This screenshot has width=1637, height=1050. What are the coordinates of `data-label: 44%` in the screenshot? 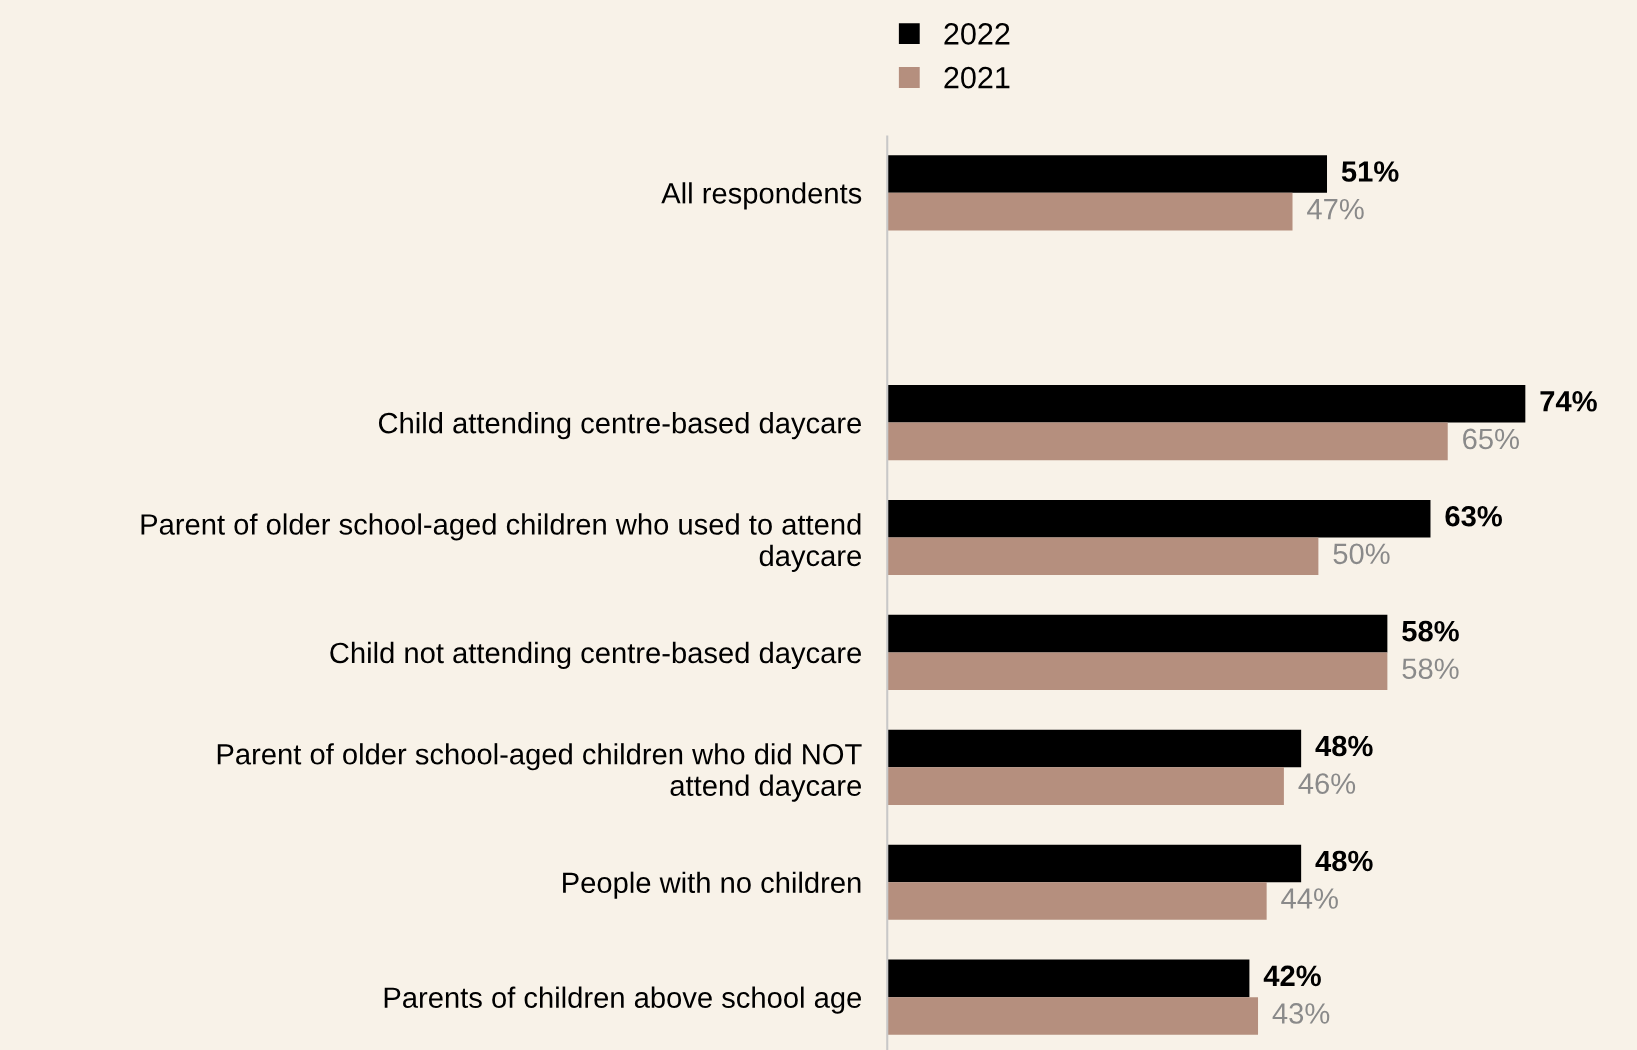 It's located at (1309, 898).